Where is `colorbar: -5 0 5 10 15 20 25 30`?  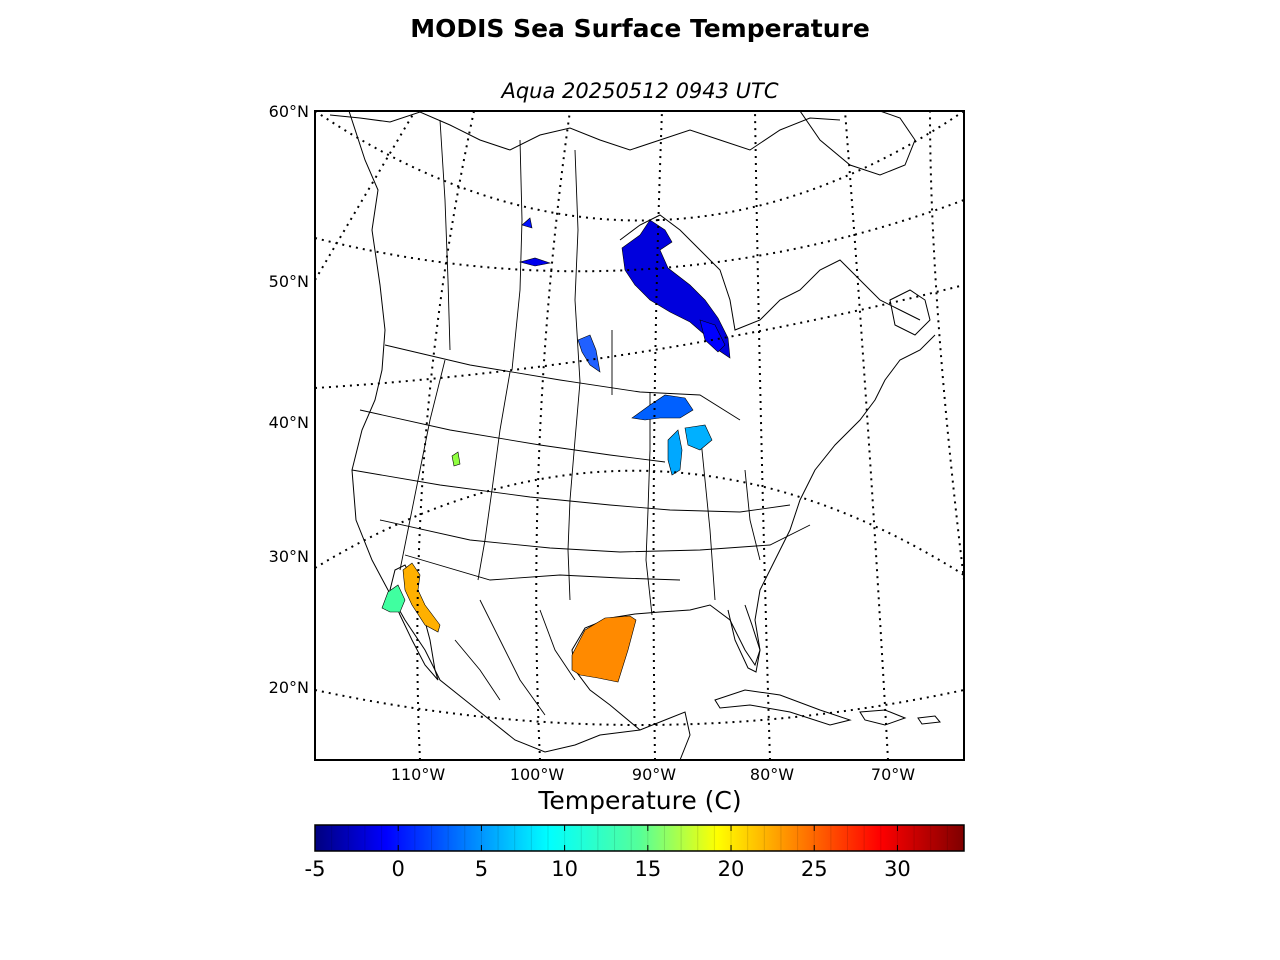 colorbar: -5 0 5 10 15 20 25 30 is located at coordinates (635, 852).